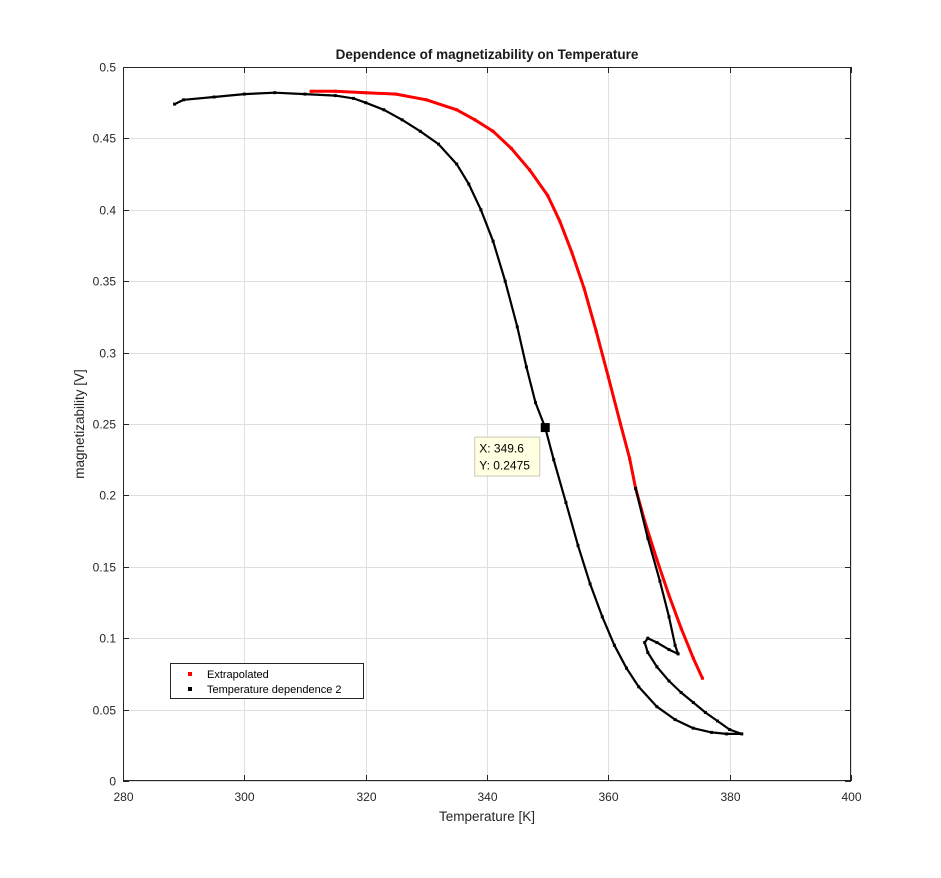 This screenshot has height=878, width=941. I want to click on y-tick-label: 0.2, so click(107, 496).